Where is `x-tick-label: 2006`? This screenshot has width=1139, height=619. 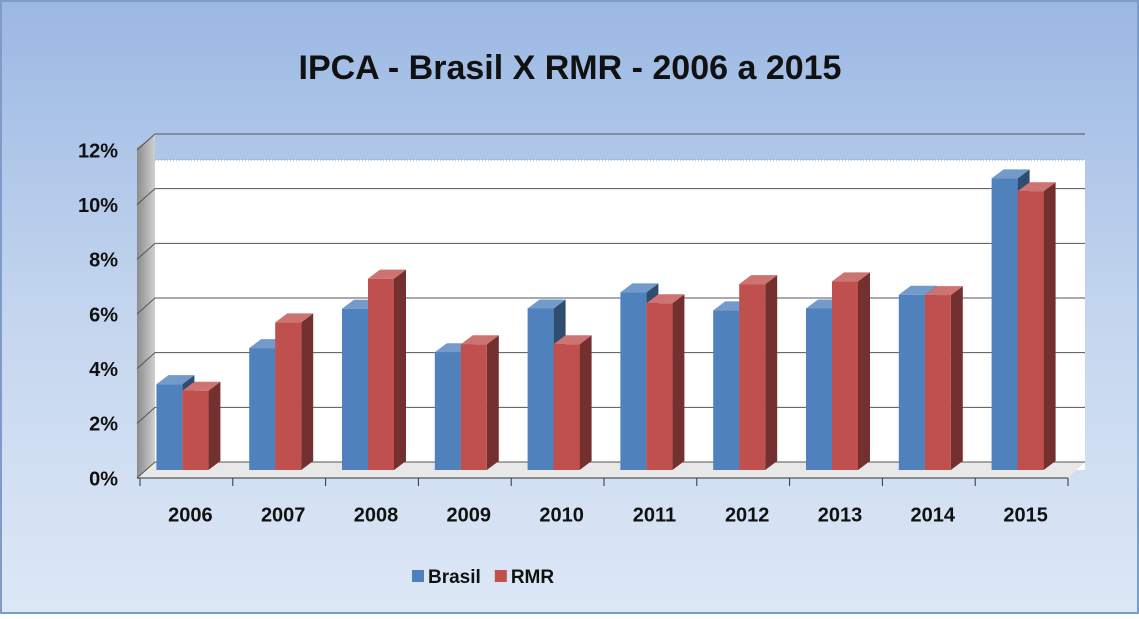 x-tick-label: 2006 is located at coordinates (190, 515).